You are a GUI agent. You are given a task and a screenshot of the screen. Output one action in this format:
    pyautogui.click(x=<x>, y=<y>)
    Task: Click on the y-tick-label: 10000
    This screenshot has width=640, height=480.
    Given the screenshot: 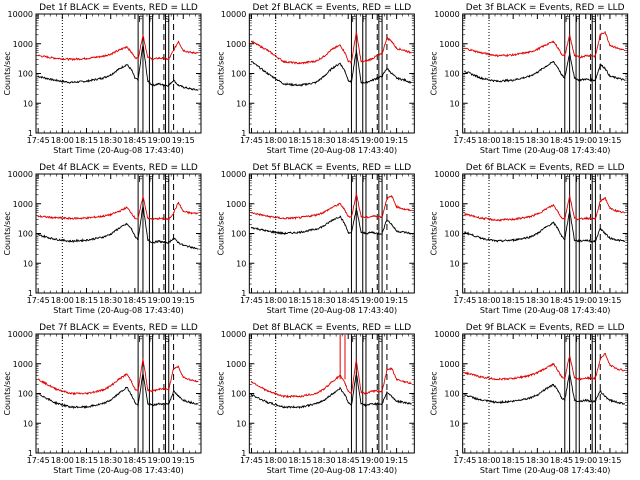 What is the action you would take?
    pyautogui.click(x=446, y=334)
    